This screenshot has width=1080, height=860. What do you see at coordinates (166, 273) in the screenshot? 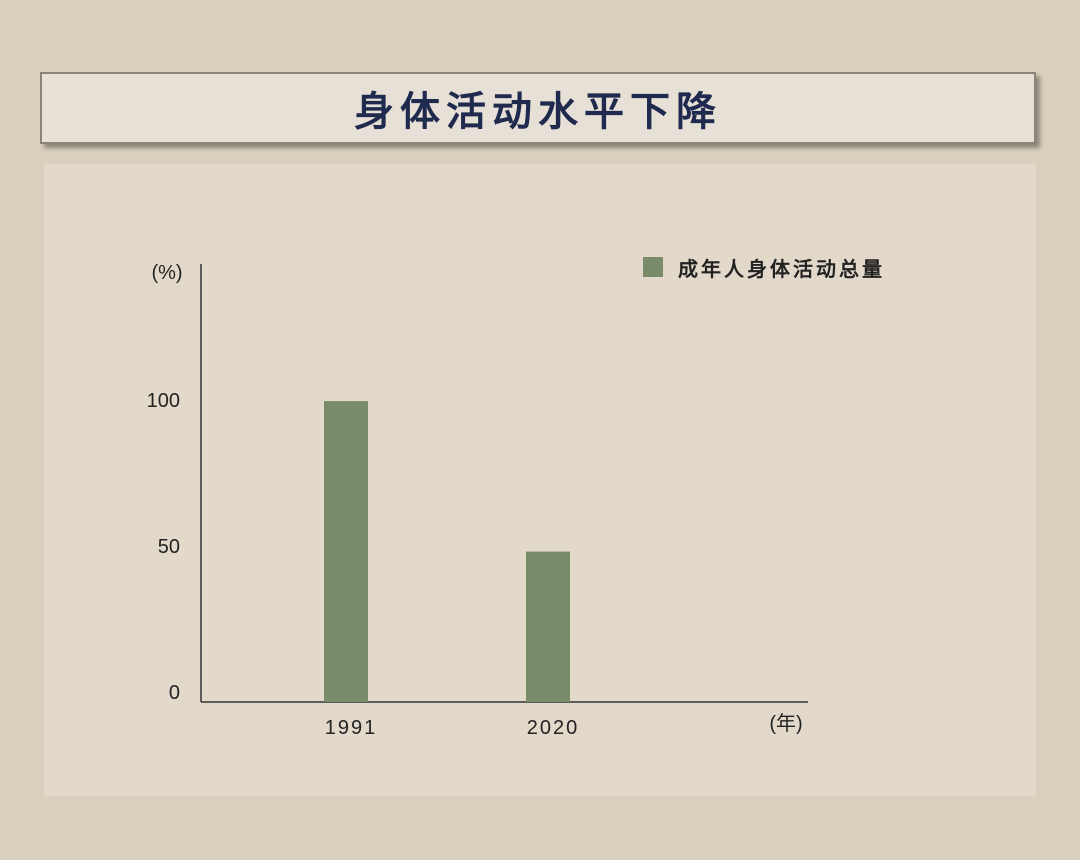
I see `y-axis-label: (%)` at bounding box center [166, 273].